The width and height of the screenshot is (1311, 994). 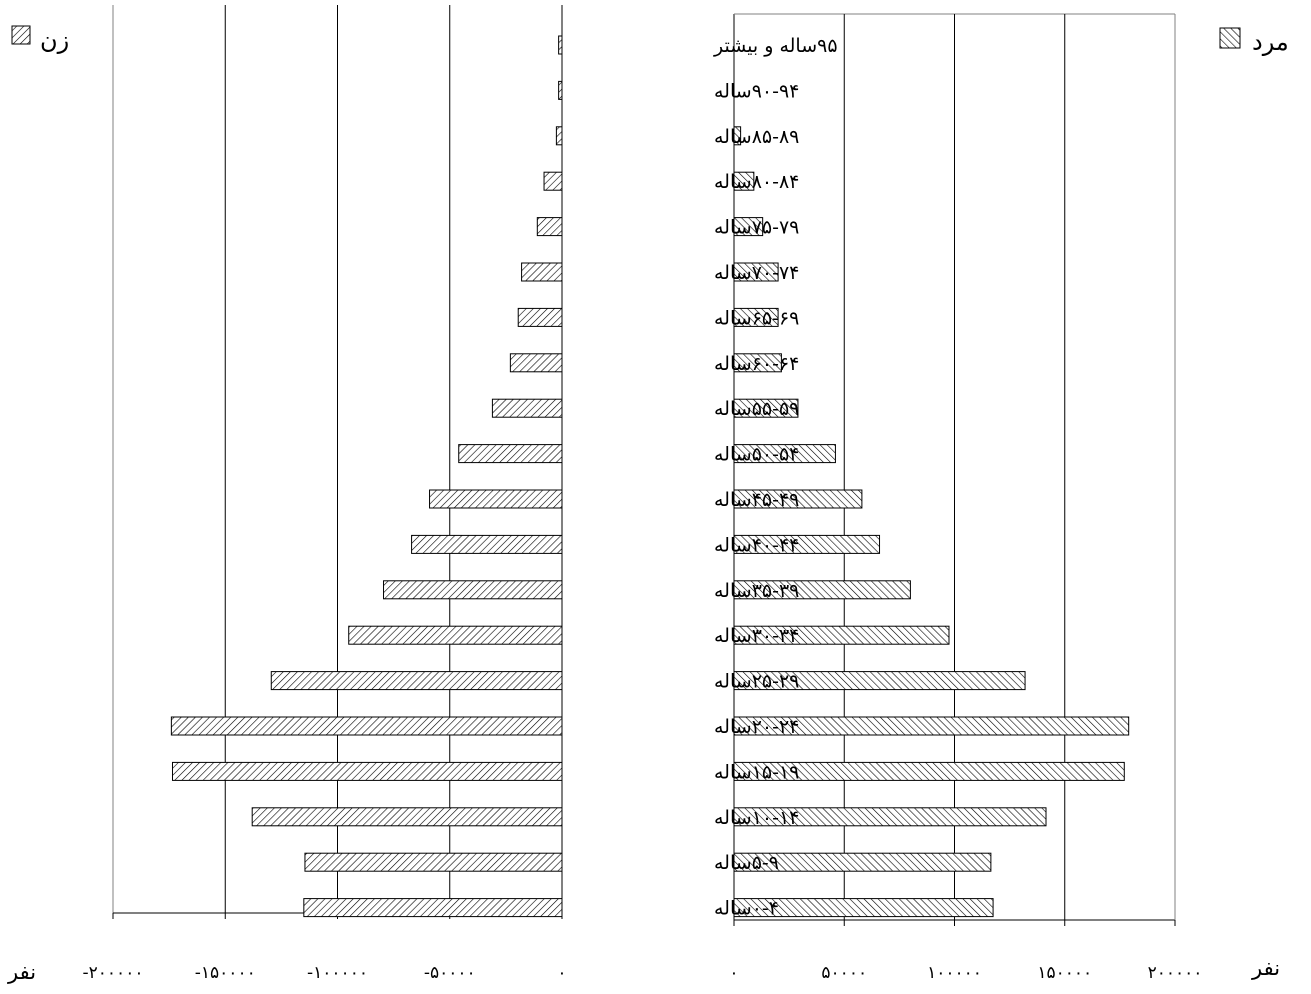 What do you see at coordinates (756, 500) in the screenshot?
I see `age-group-label: ۴۵-۴۹ساله` at bounding box center [756, 500].